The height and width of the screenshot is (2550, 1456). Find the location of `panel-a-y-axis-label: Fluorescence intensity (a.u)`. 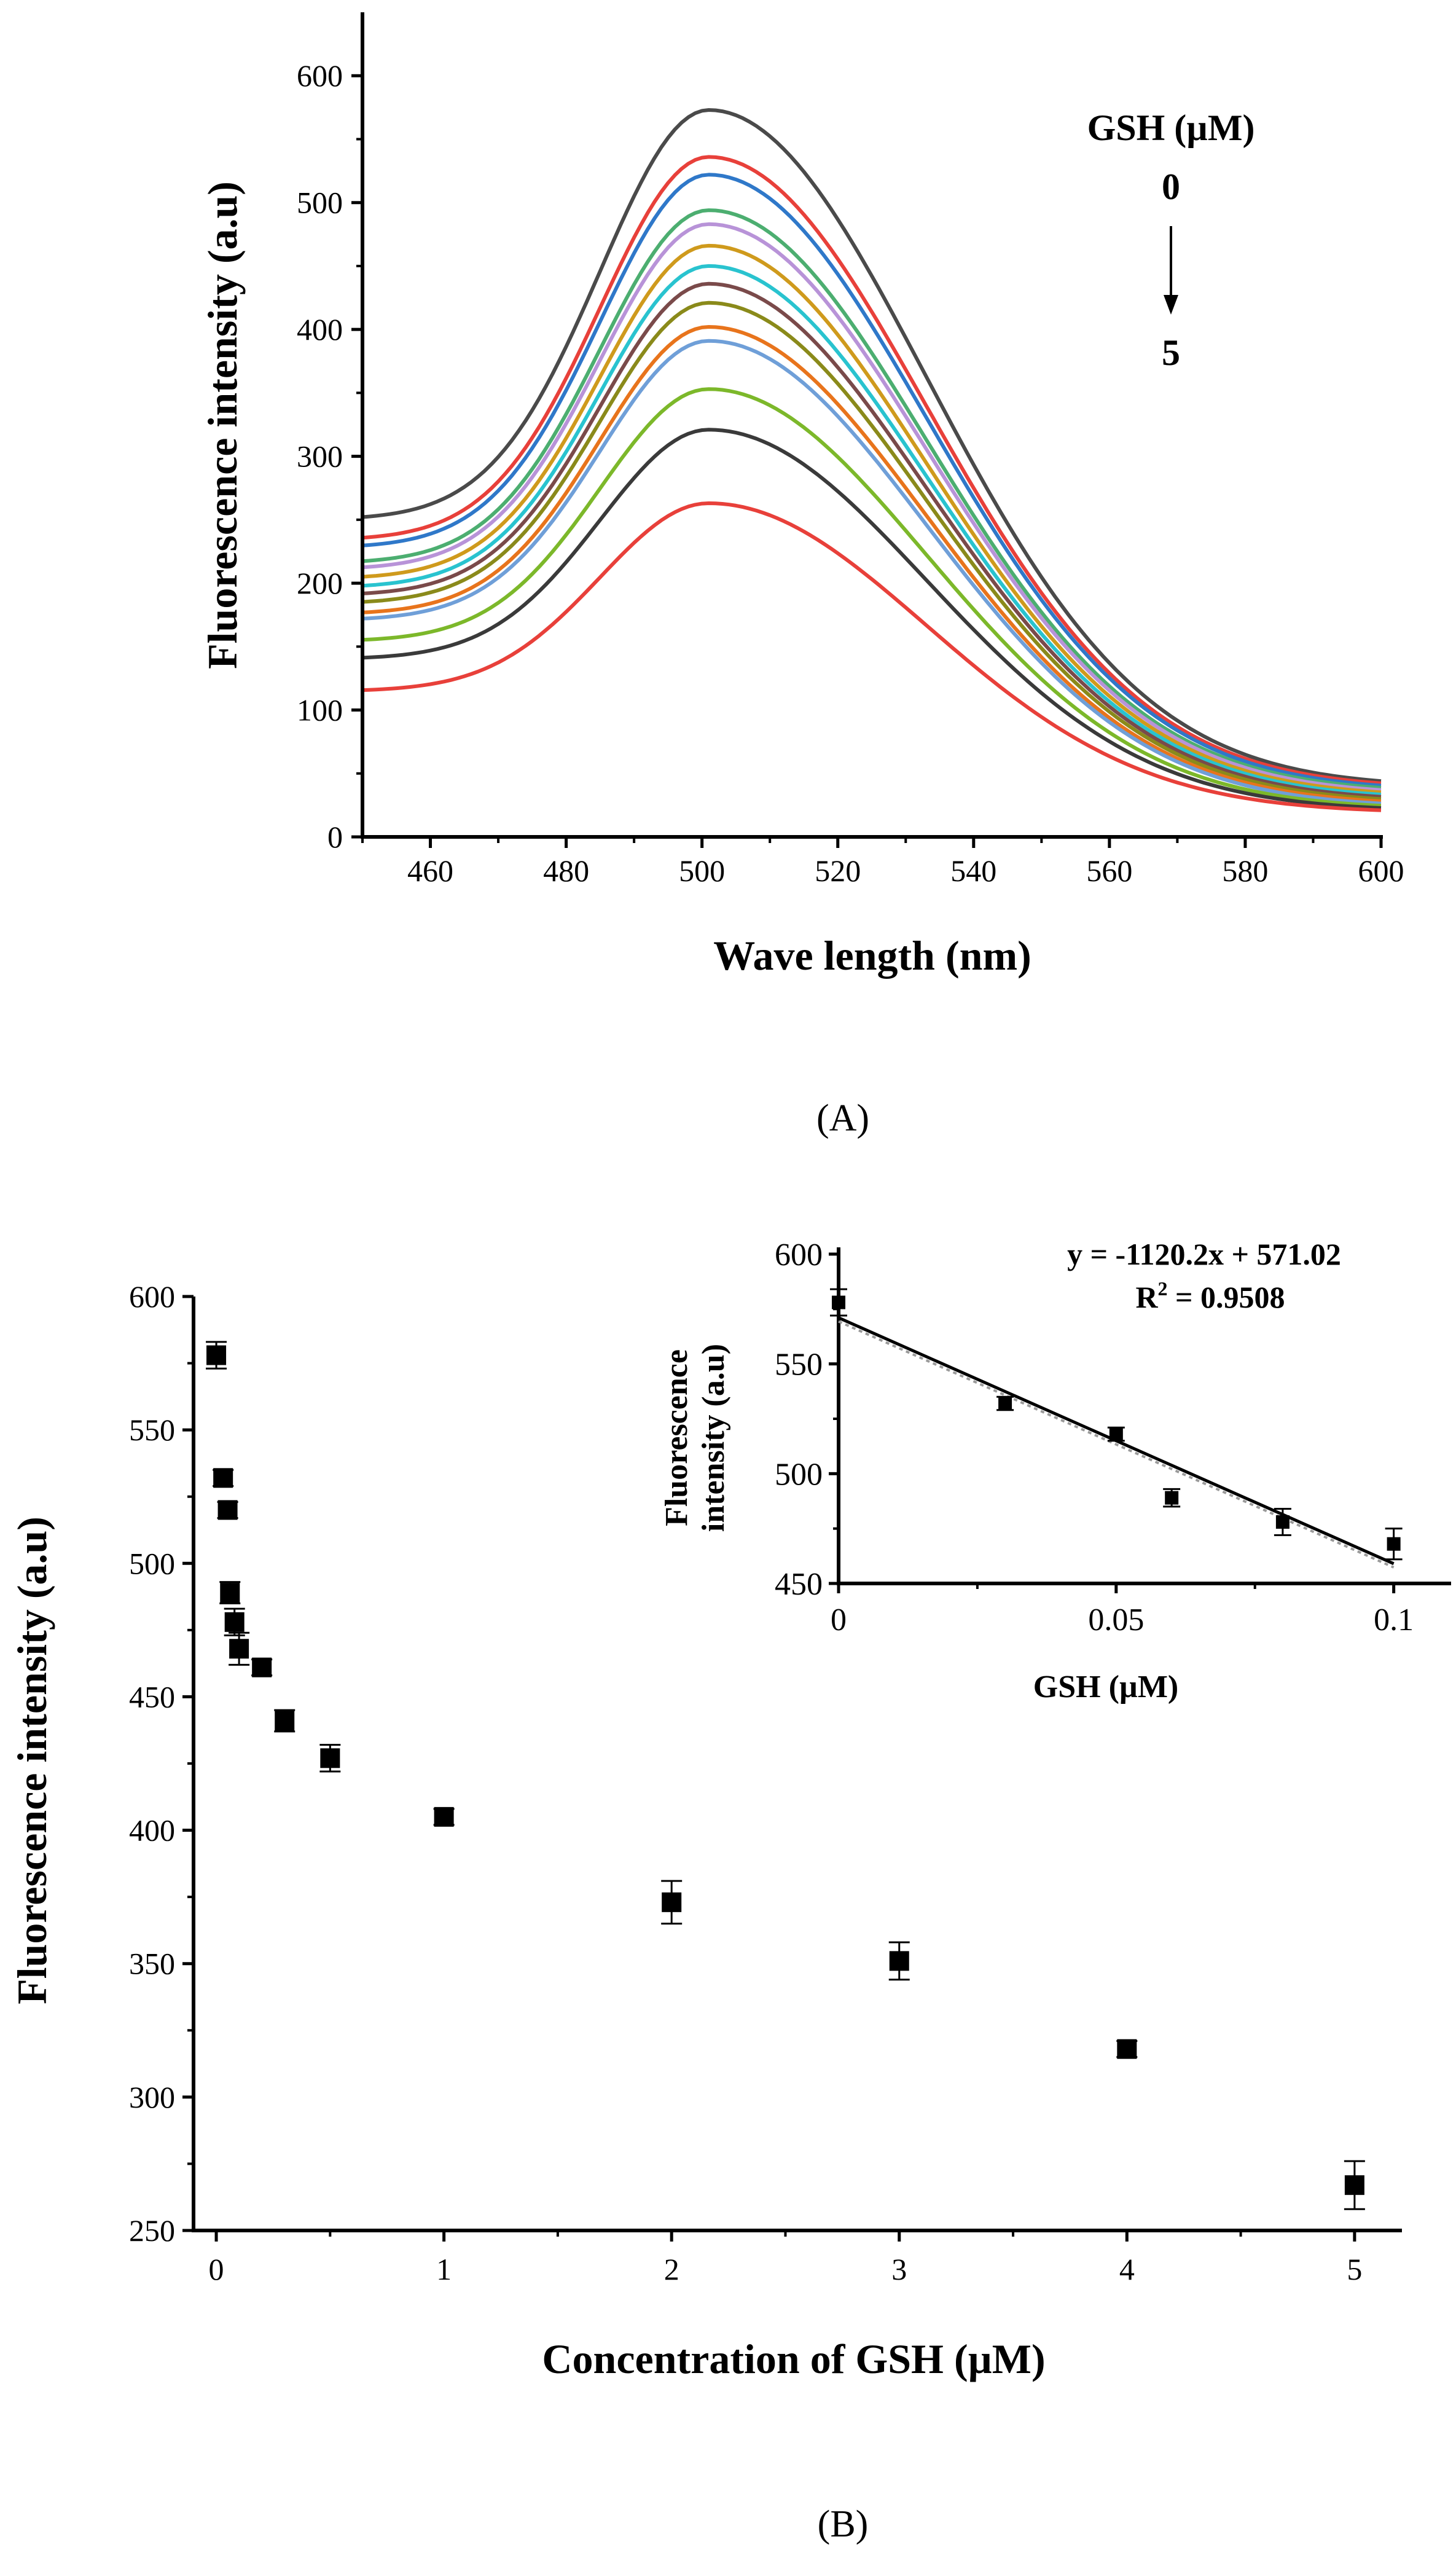

panel-a-y-axis-label: Fluorescence intensity (a.u) is located at coordinates (222, 425).